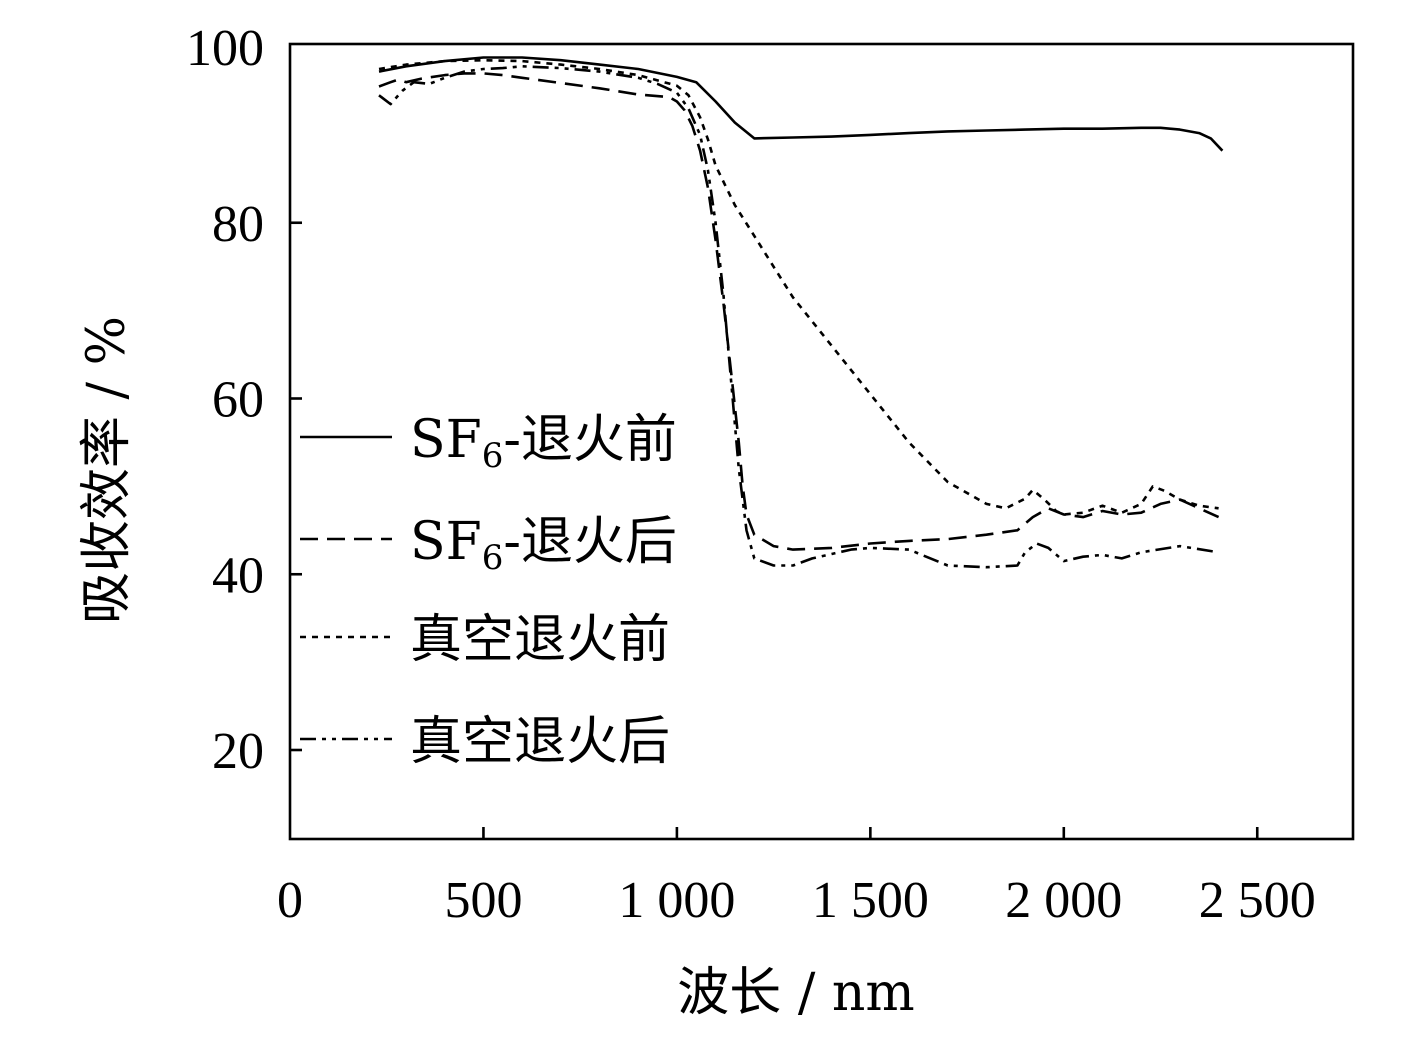 Image resolution: width=1417 pixels, height=1039 pixels. I want to click on x-axis-title: 波长 / nm, so click(795, 993).